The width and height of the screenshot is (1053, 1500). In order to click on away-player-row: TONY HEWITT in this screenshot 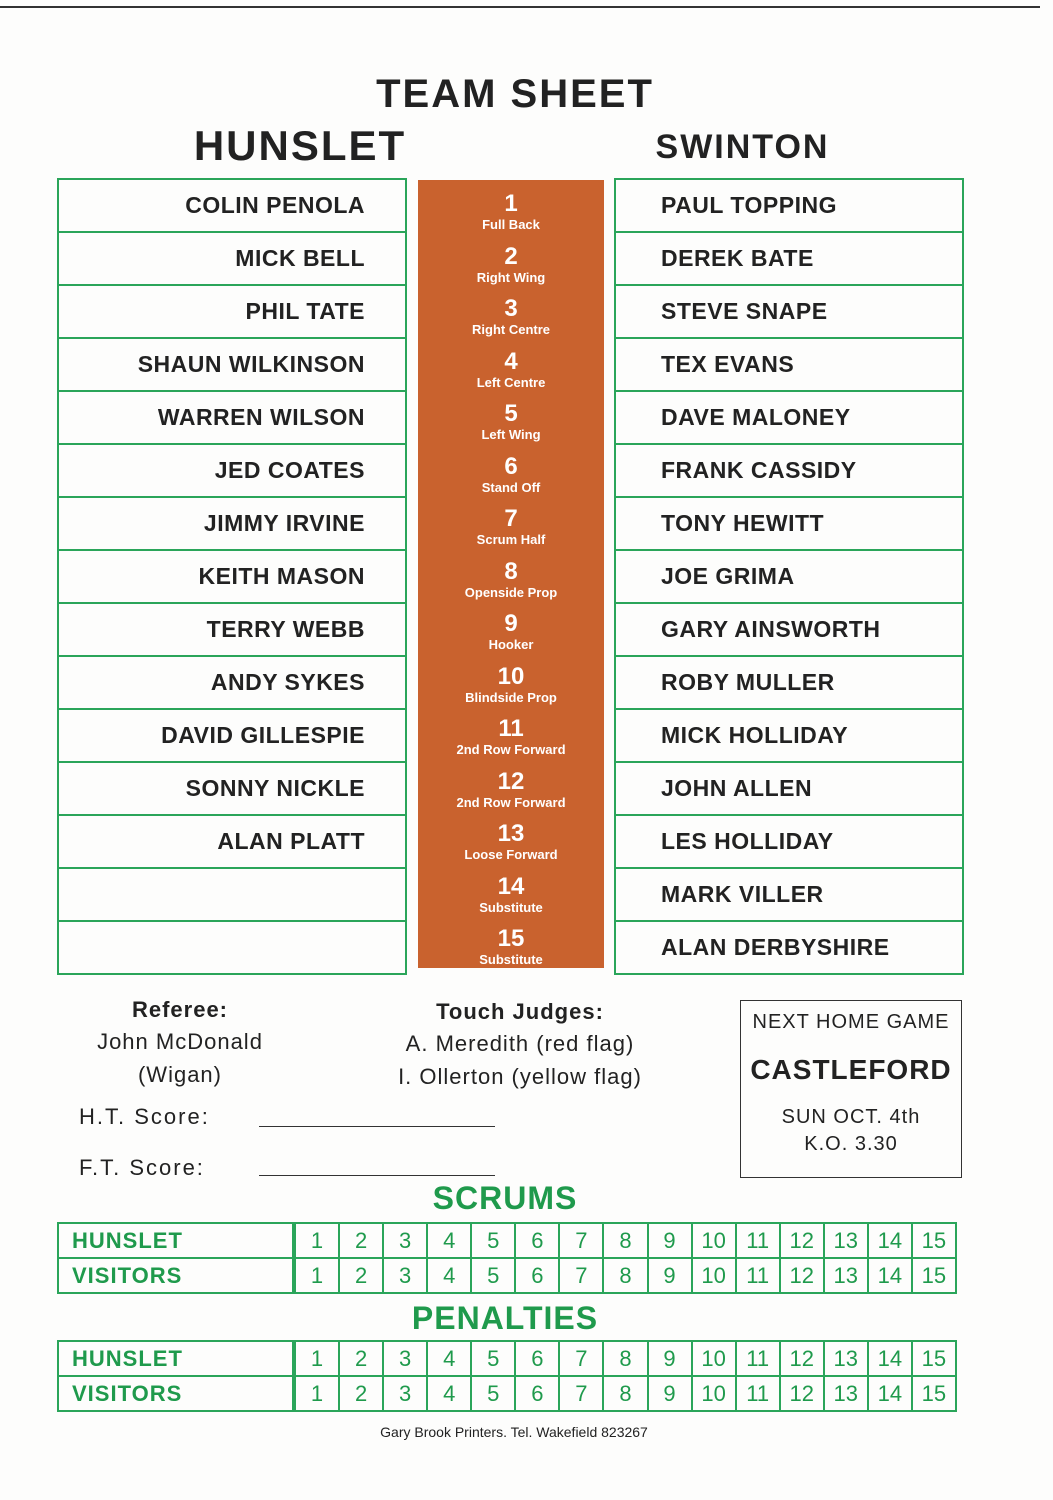, I will do `click(789, 523)`.